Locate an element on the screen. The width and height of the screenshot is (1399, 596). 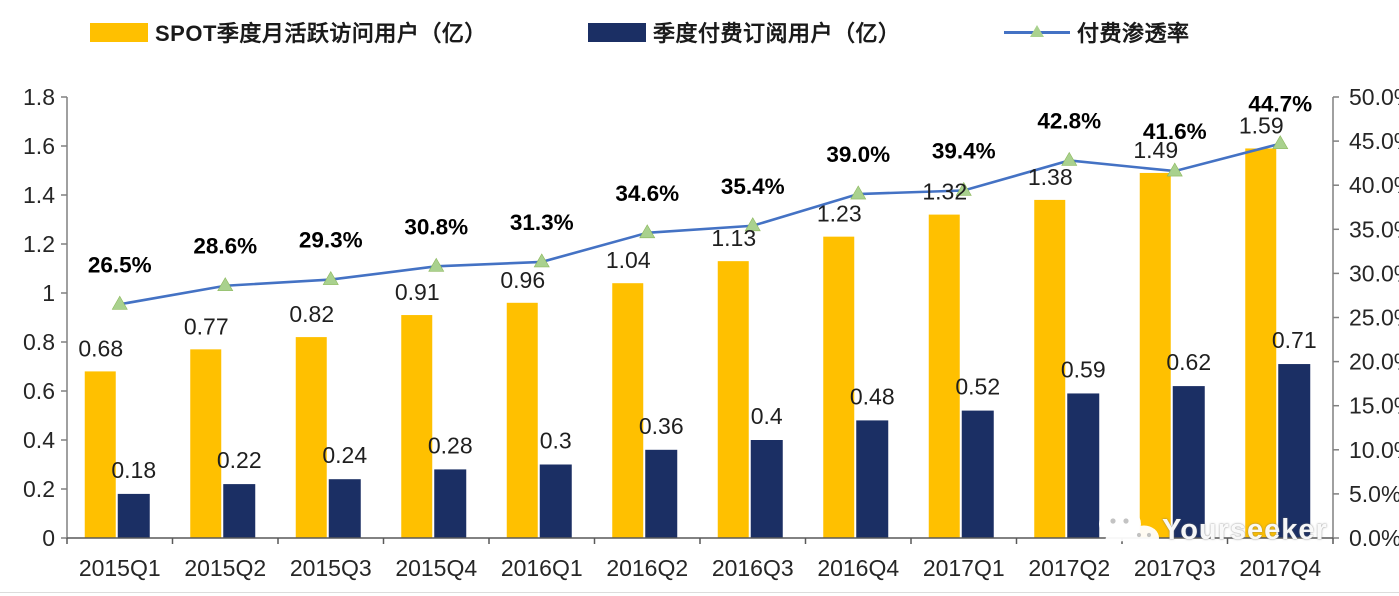
right-axis-tick-label: 0.0% is located at coordinates (1374, 538).